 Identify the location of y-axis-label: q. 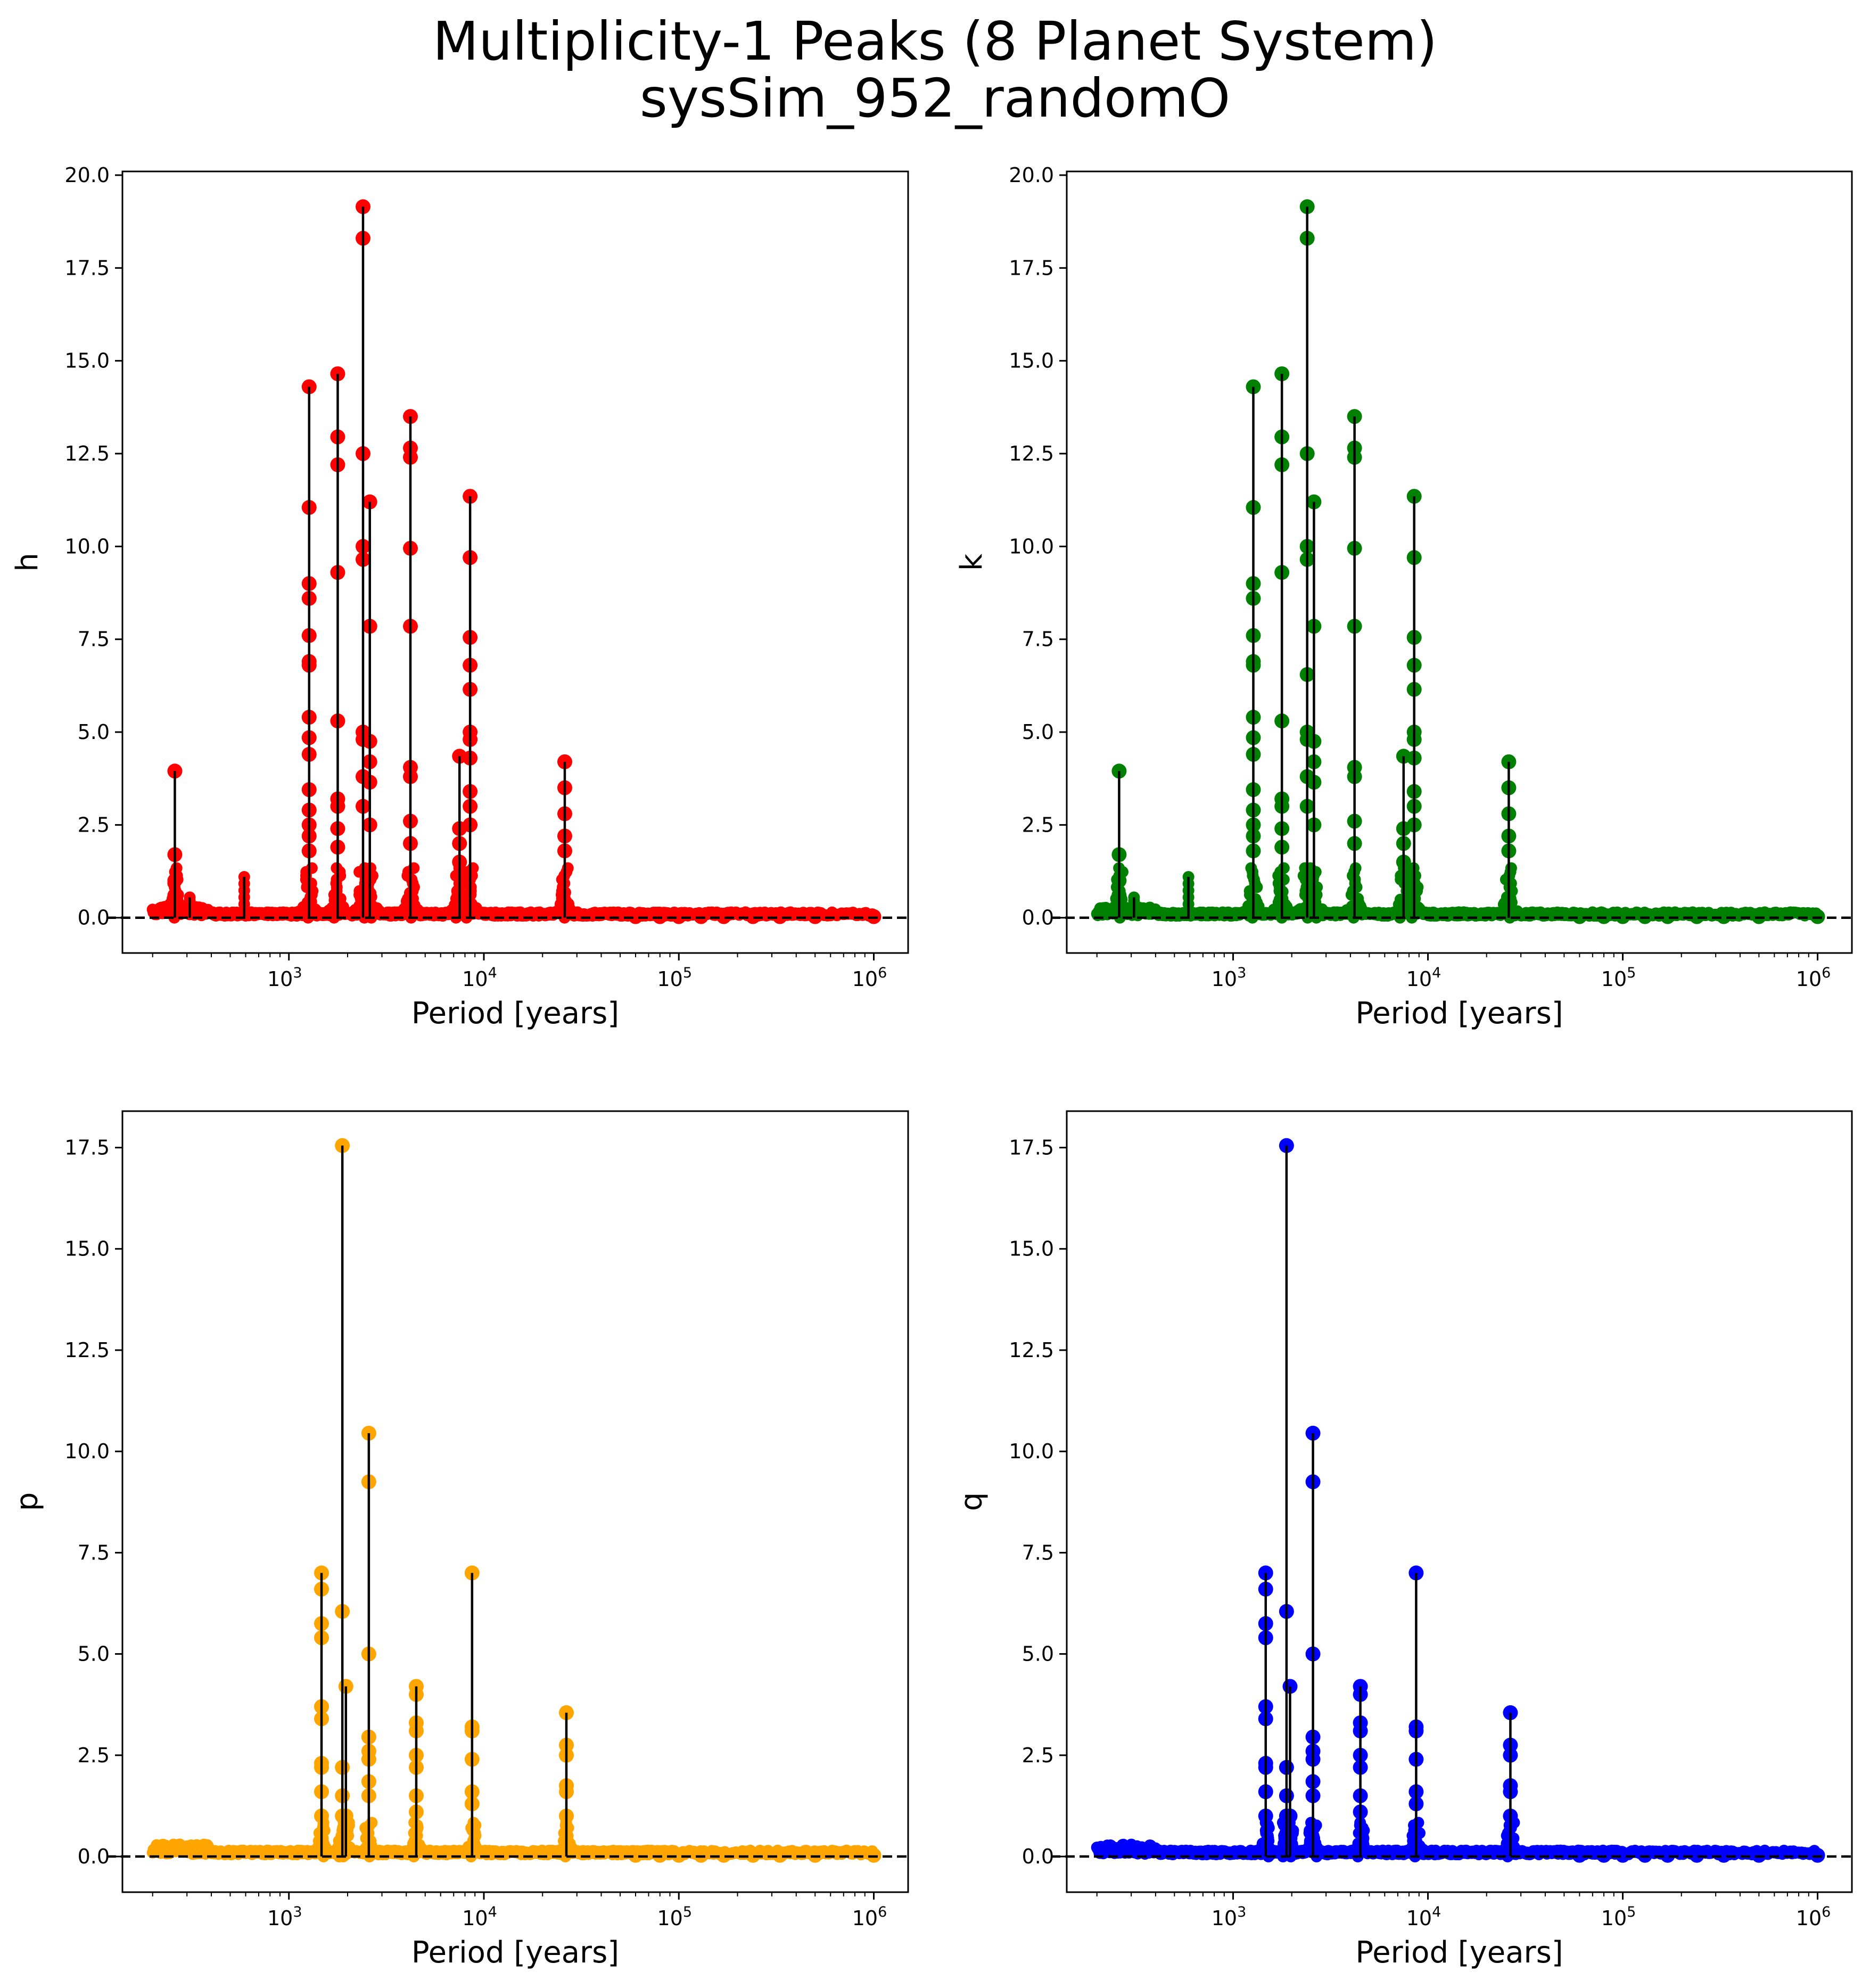
(971, 1501).